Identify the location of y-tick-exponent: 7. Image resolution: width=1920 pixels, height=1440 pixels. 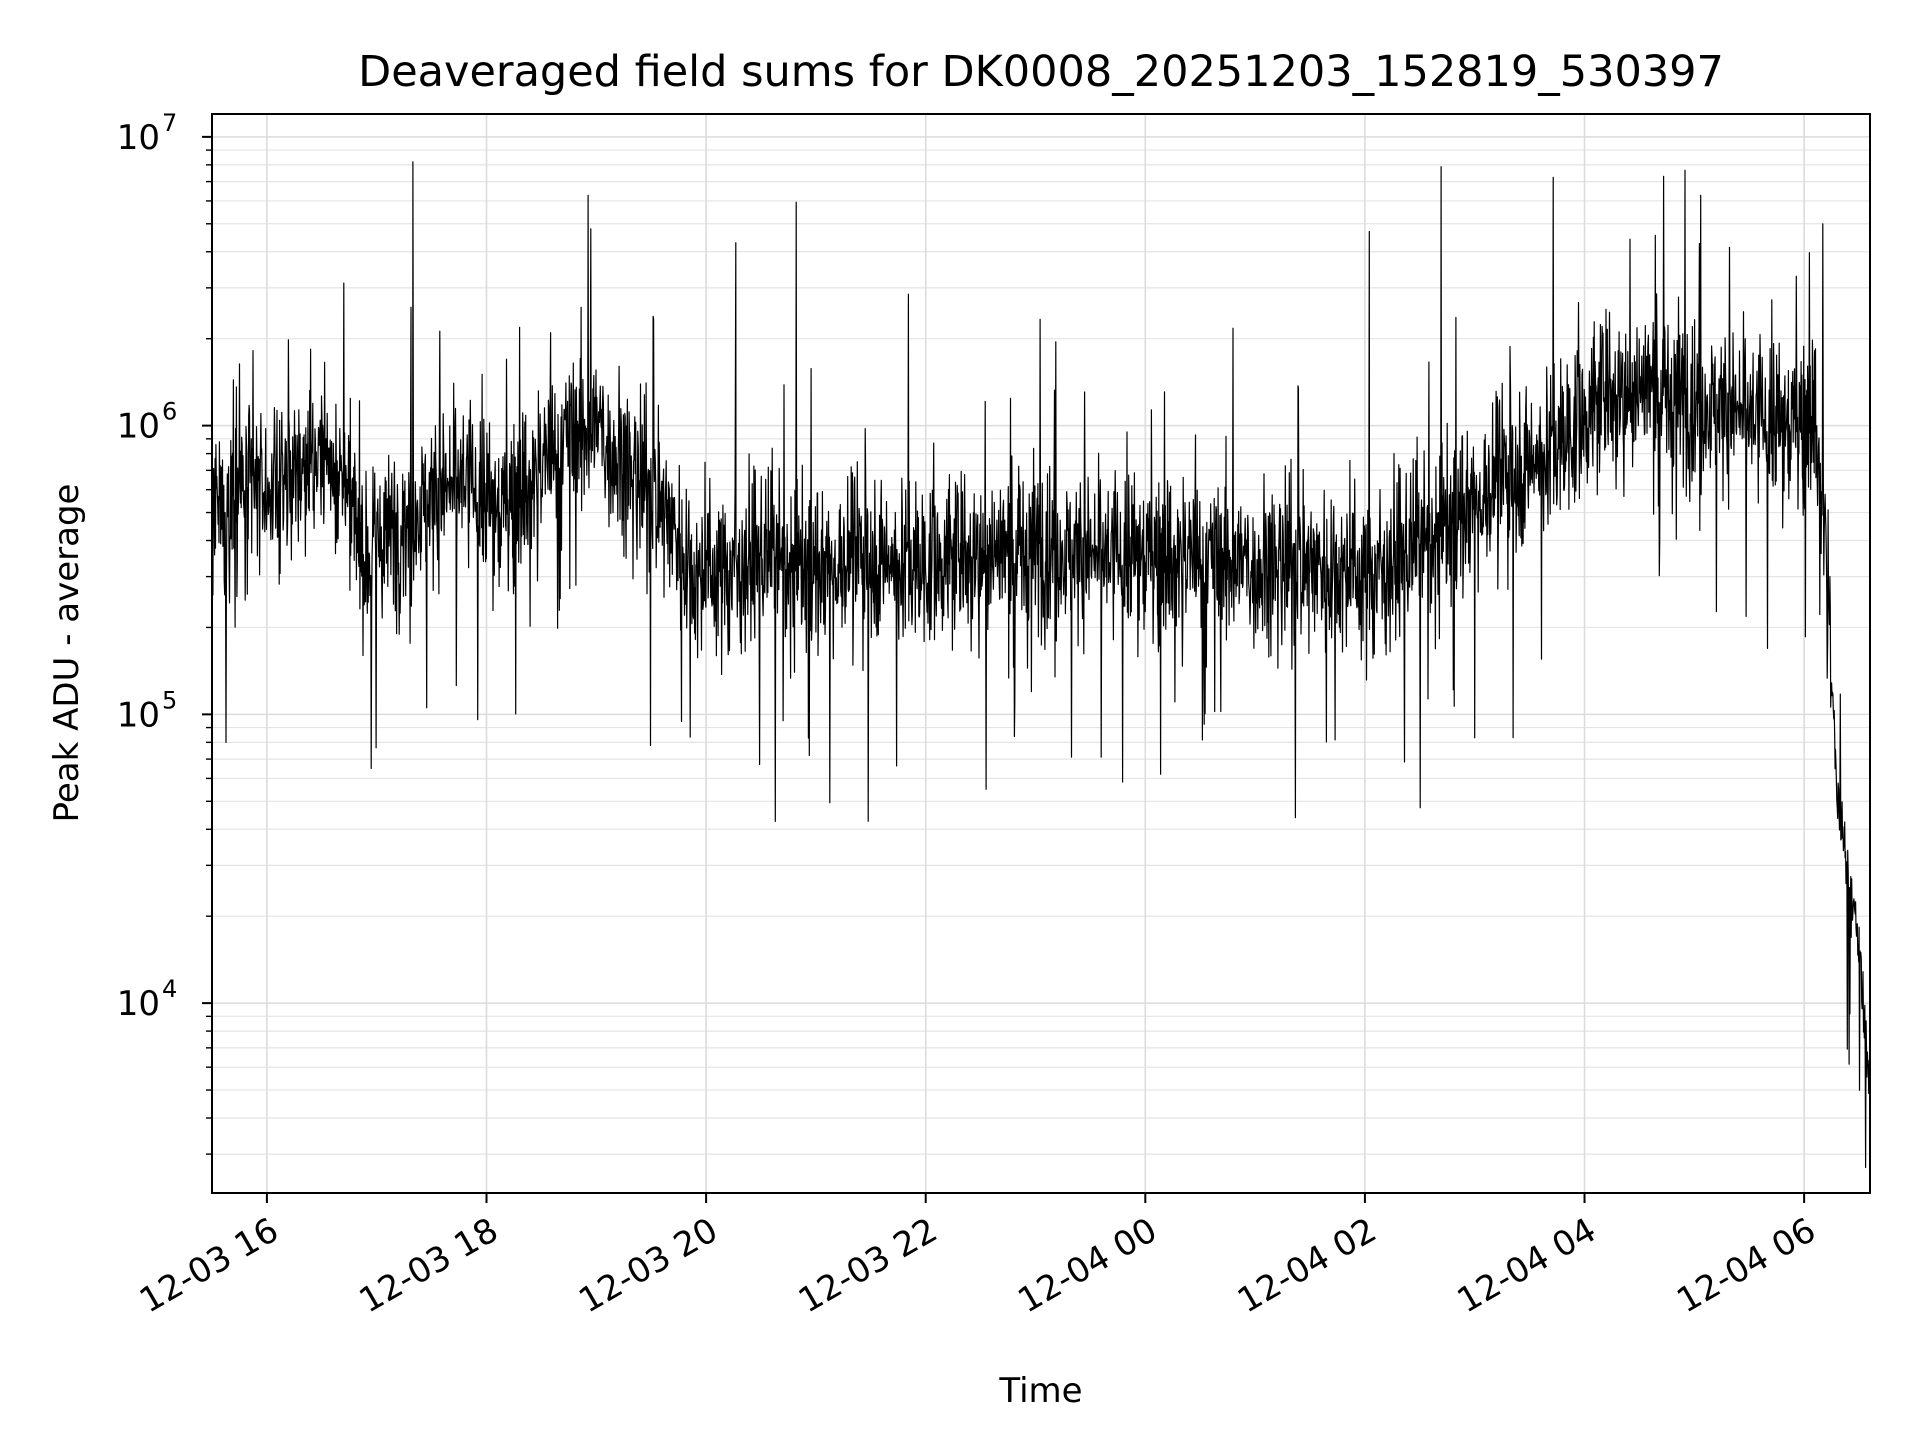
(169, 123).